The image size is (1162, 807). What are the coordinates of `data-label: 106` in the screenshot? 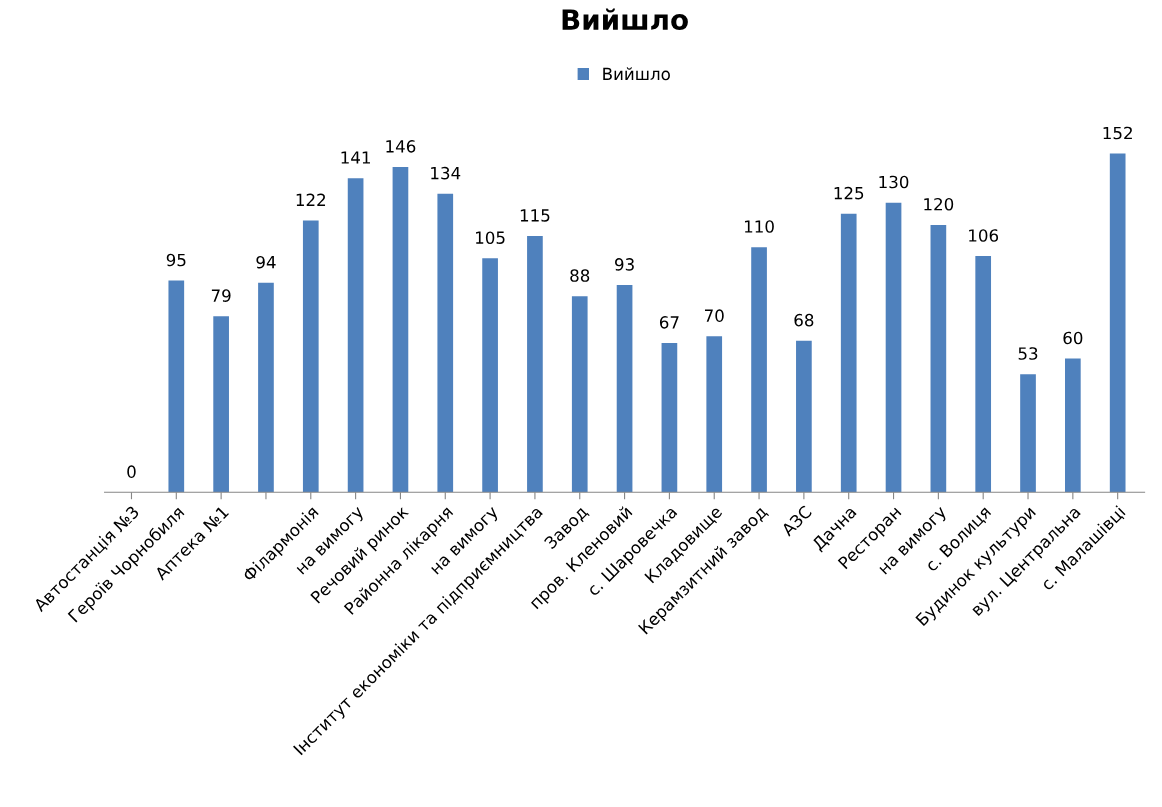 It's located at (984, 235).